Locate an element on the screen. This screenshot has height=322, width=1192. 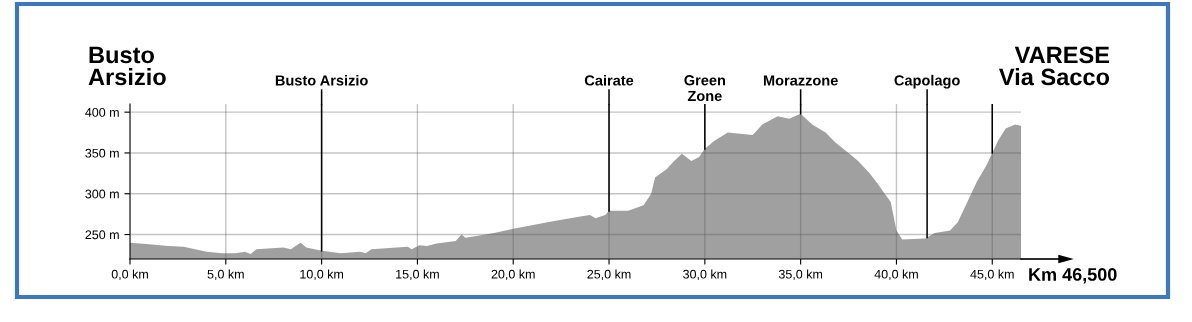
x-tick-label: 35,0 km is located at coordinates (800, 275).